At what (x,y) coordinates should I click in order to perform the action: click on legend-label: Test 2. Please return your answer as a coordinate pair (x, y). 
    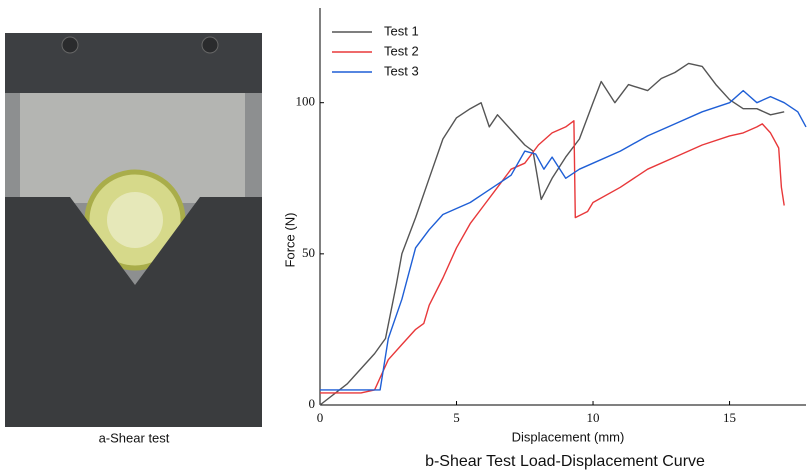
    Looking at the image, I should click on (401, 50).